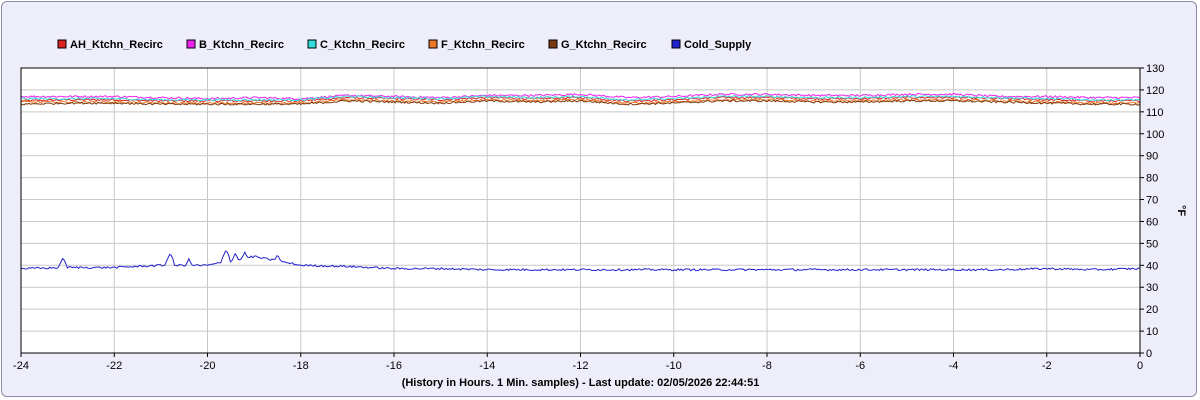 The image size is (1200, 400). I want to click on y-tick-label: 30, so click(1152, 288).